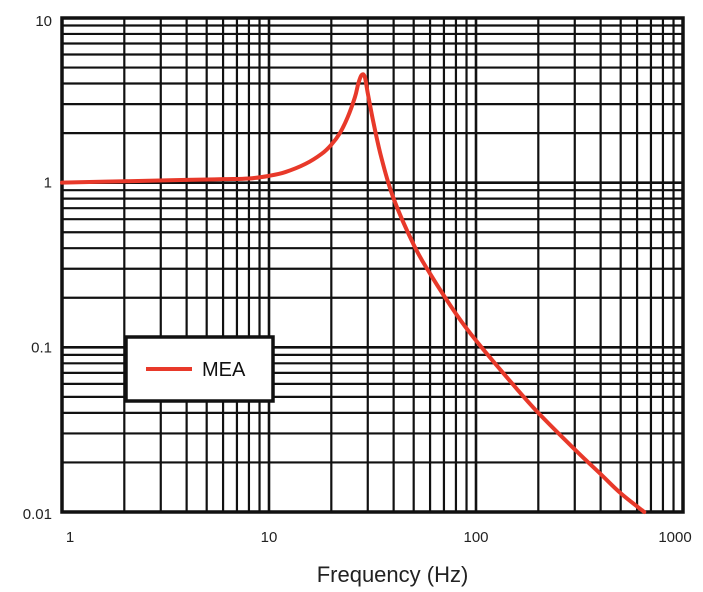  Describe the element at coordinates (269, 537) in the screenshot. I see `x-tick-label: 10` at that location.